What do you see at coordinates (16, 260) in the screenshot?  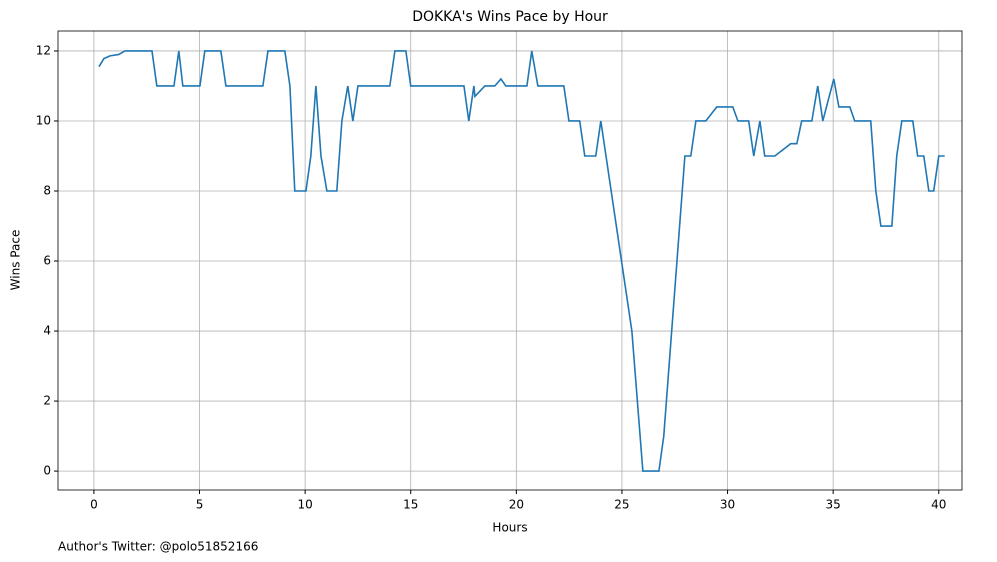 I see `y-axis-label: Wins Pace` at bounding box center [16, 260].